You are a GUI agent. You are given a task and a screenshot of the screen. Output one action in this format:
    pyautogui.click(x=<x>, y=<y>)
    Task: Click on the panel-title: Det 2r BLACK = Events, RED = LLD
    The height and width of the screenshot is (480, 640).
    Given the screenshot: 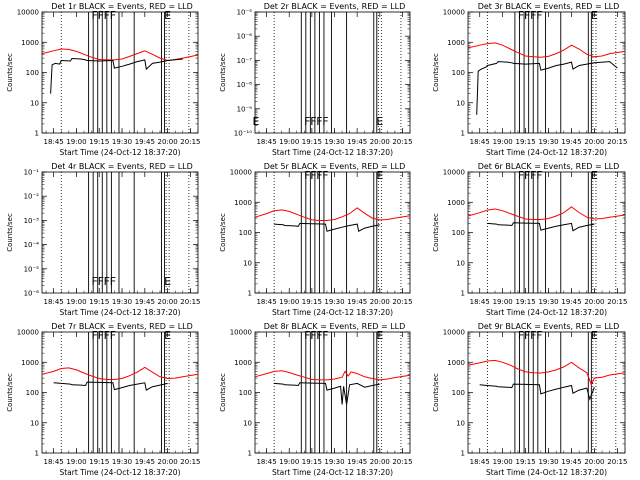 What is the action you would take?
    pyautogui.click(x=335, y=6)
    